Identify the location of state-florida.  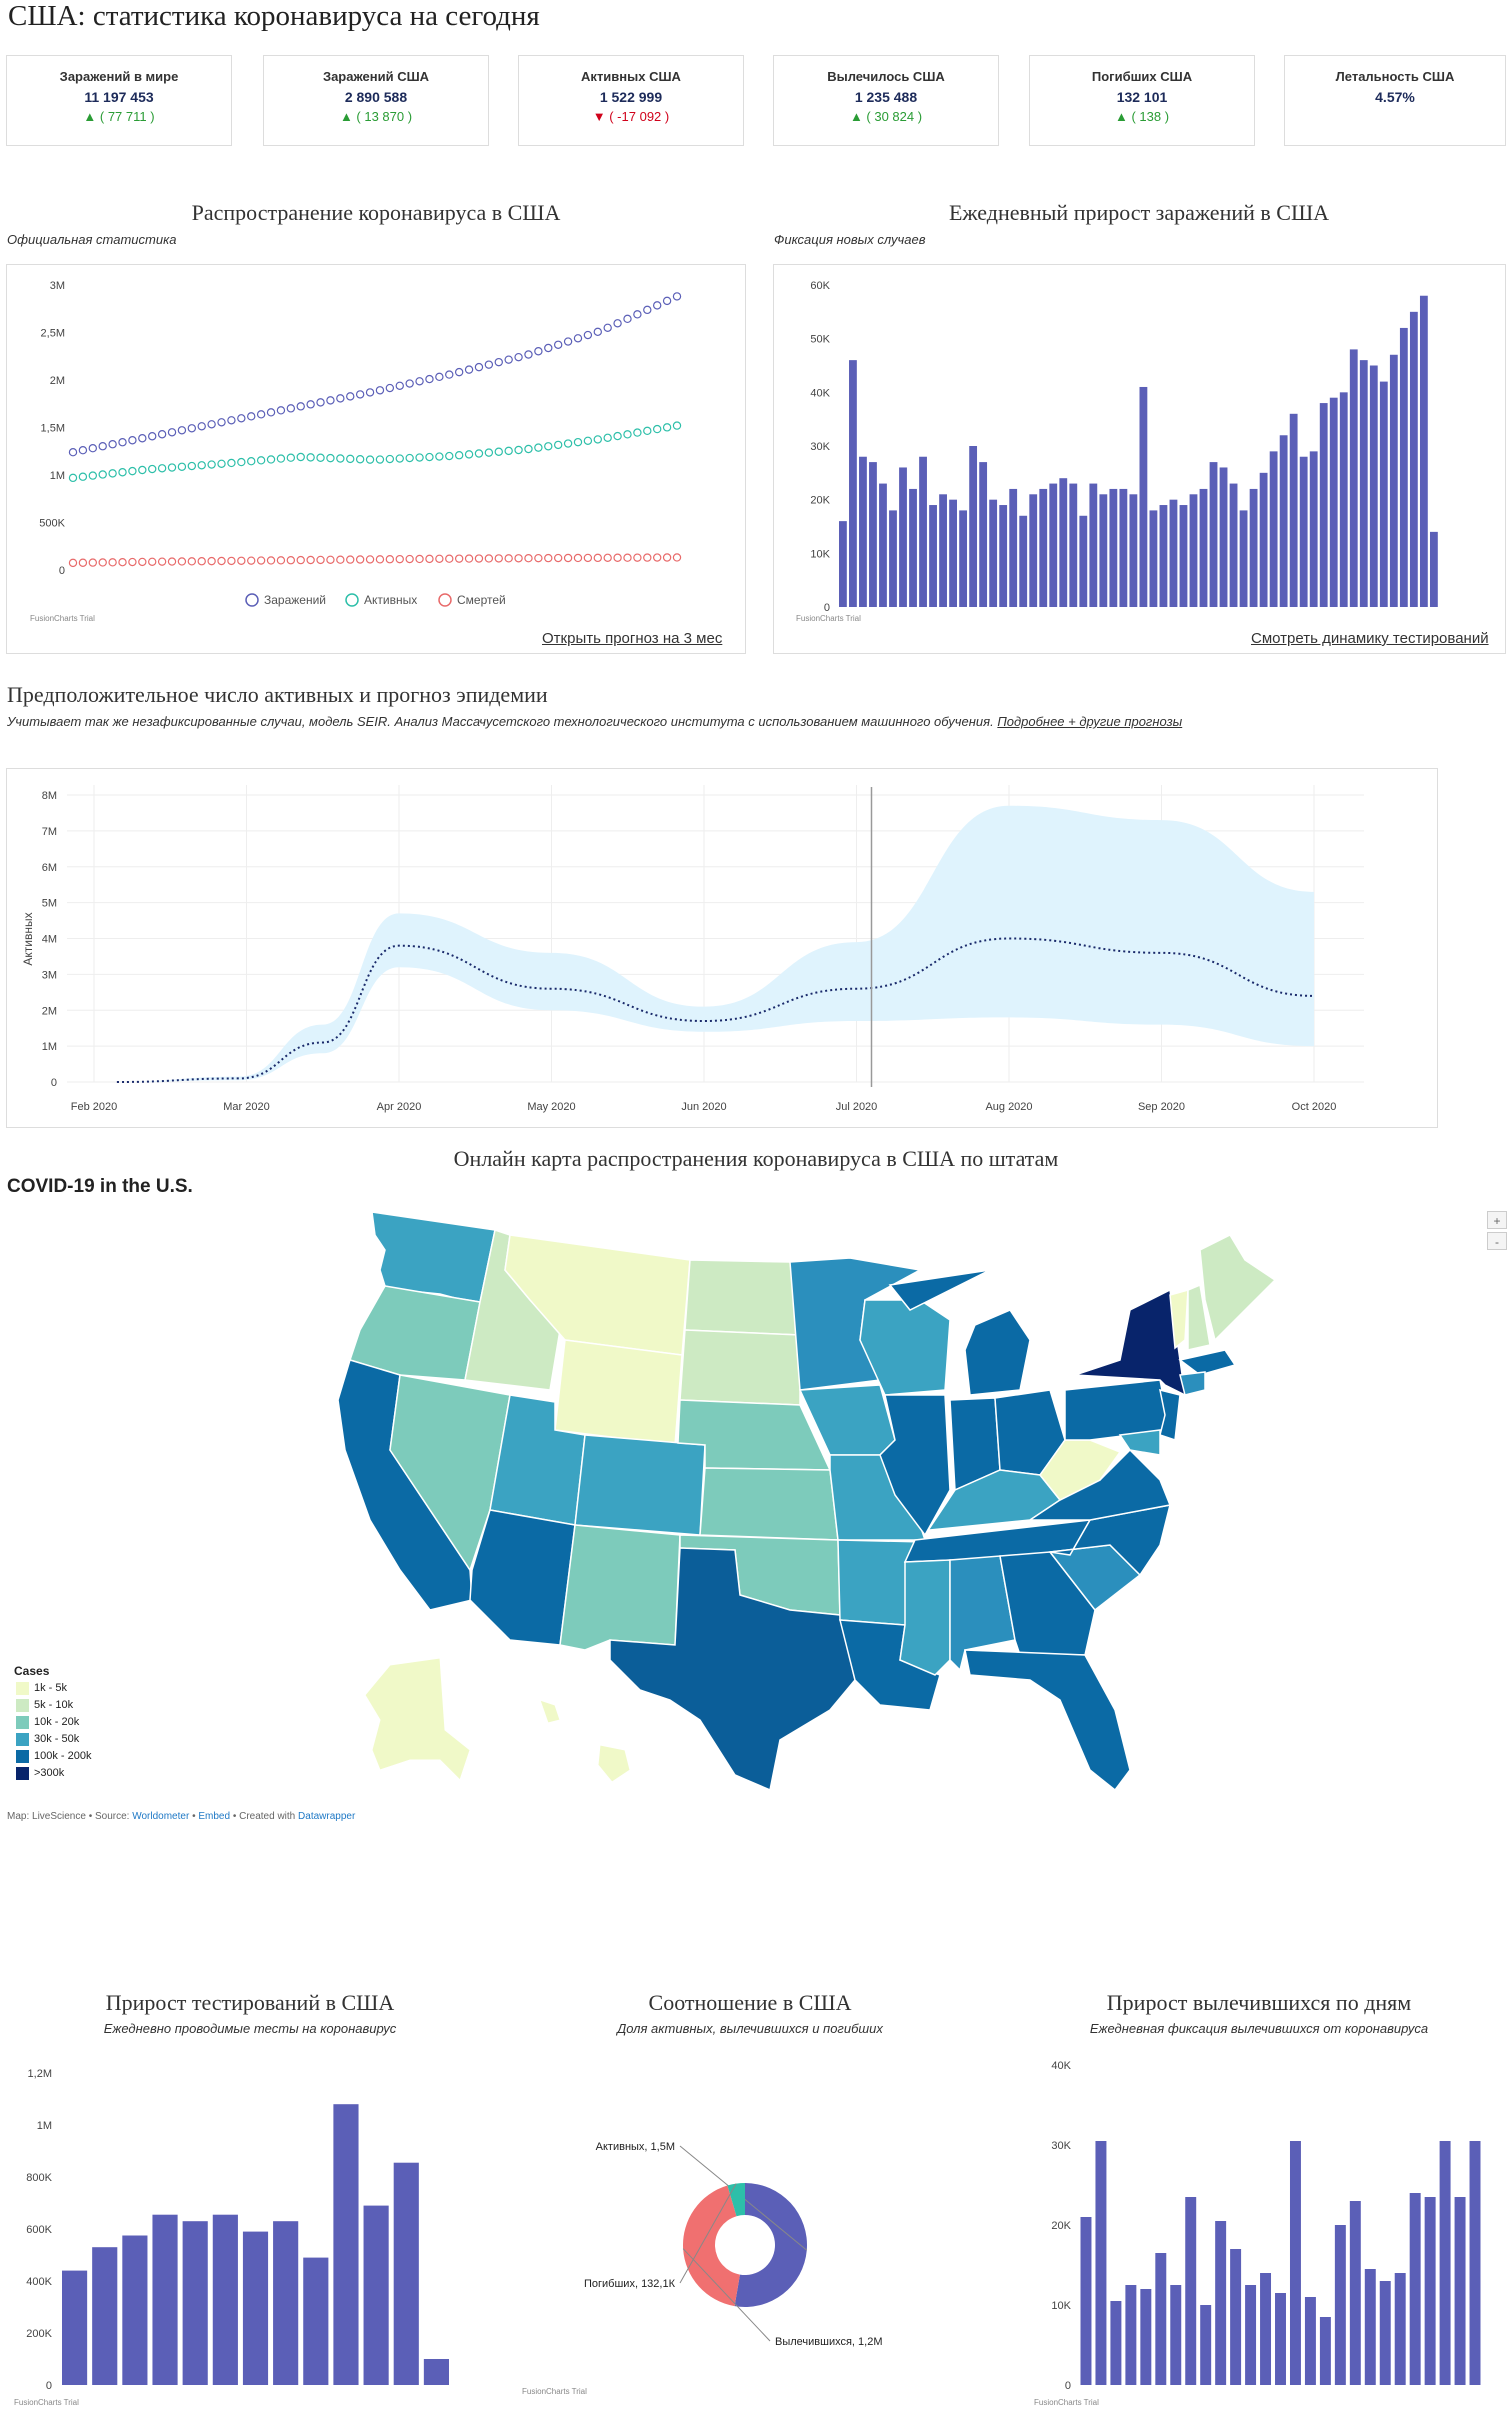
(1047, 1720).